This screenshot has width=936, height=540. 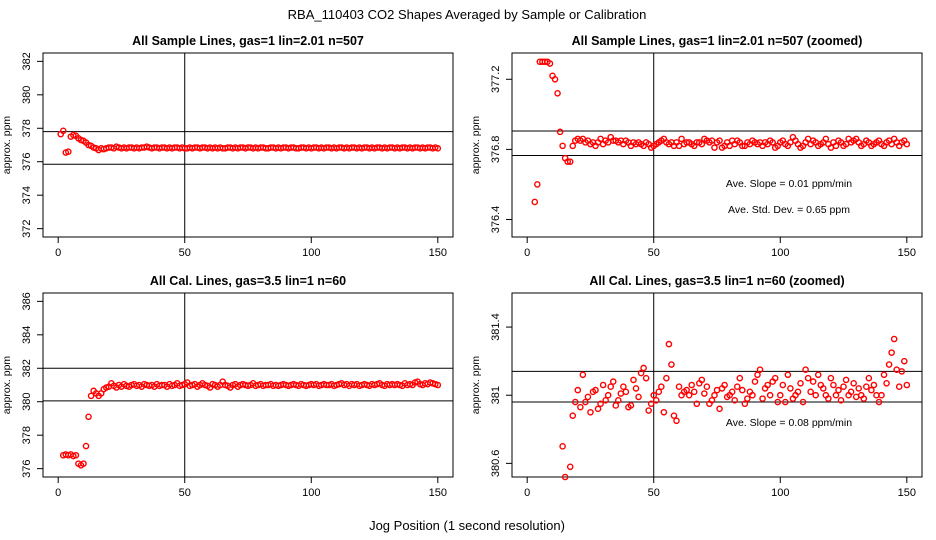 I want to click on y-tick-label: 372, so click(x=27, y=228).